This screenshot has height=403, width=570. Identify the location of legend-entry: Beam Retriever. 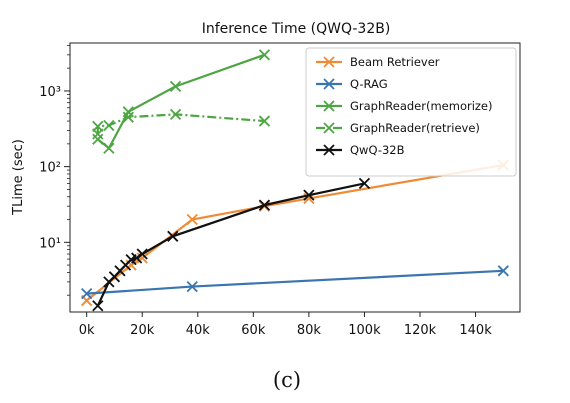
(378, 62).